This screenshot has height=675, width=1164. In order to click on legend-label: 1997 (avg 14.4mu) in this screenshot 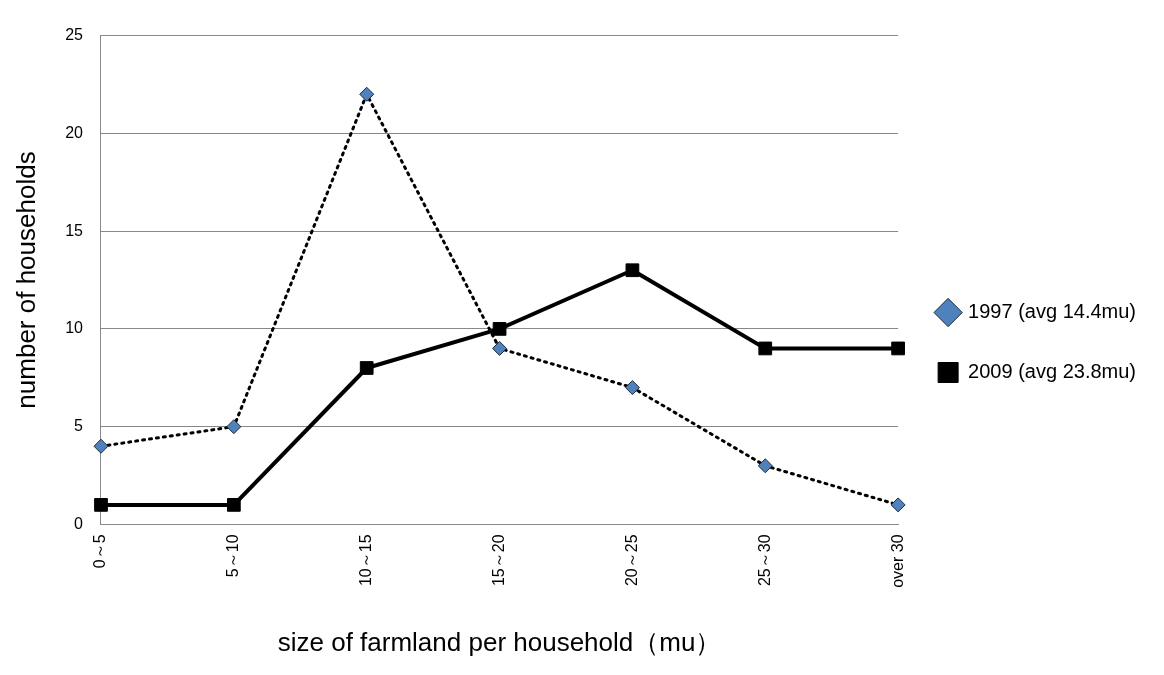, I will do `click(1052, 311)`.